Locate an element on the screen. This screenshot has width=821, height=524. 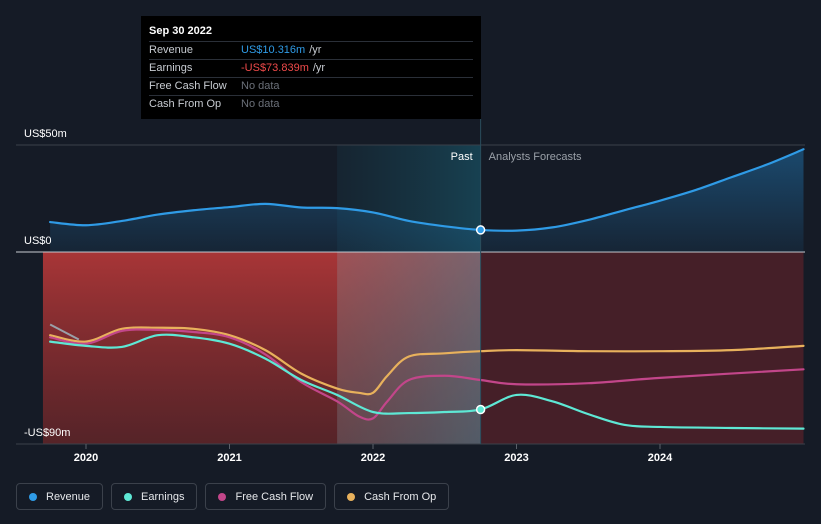
tooltip-label: Earnings is located at coordinates (171, 68).